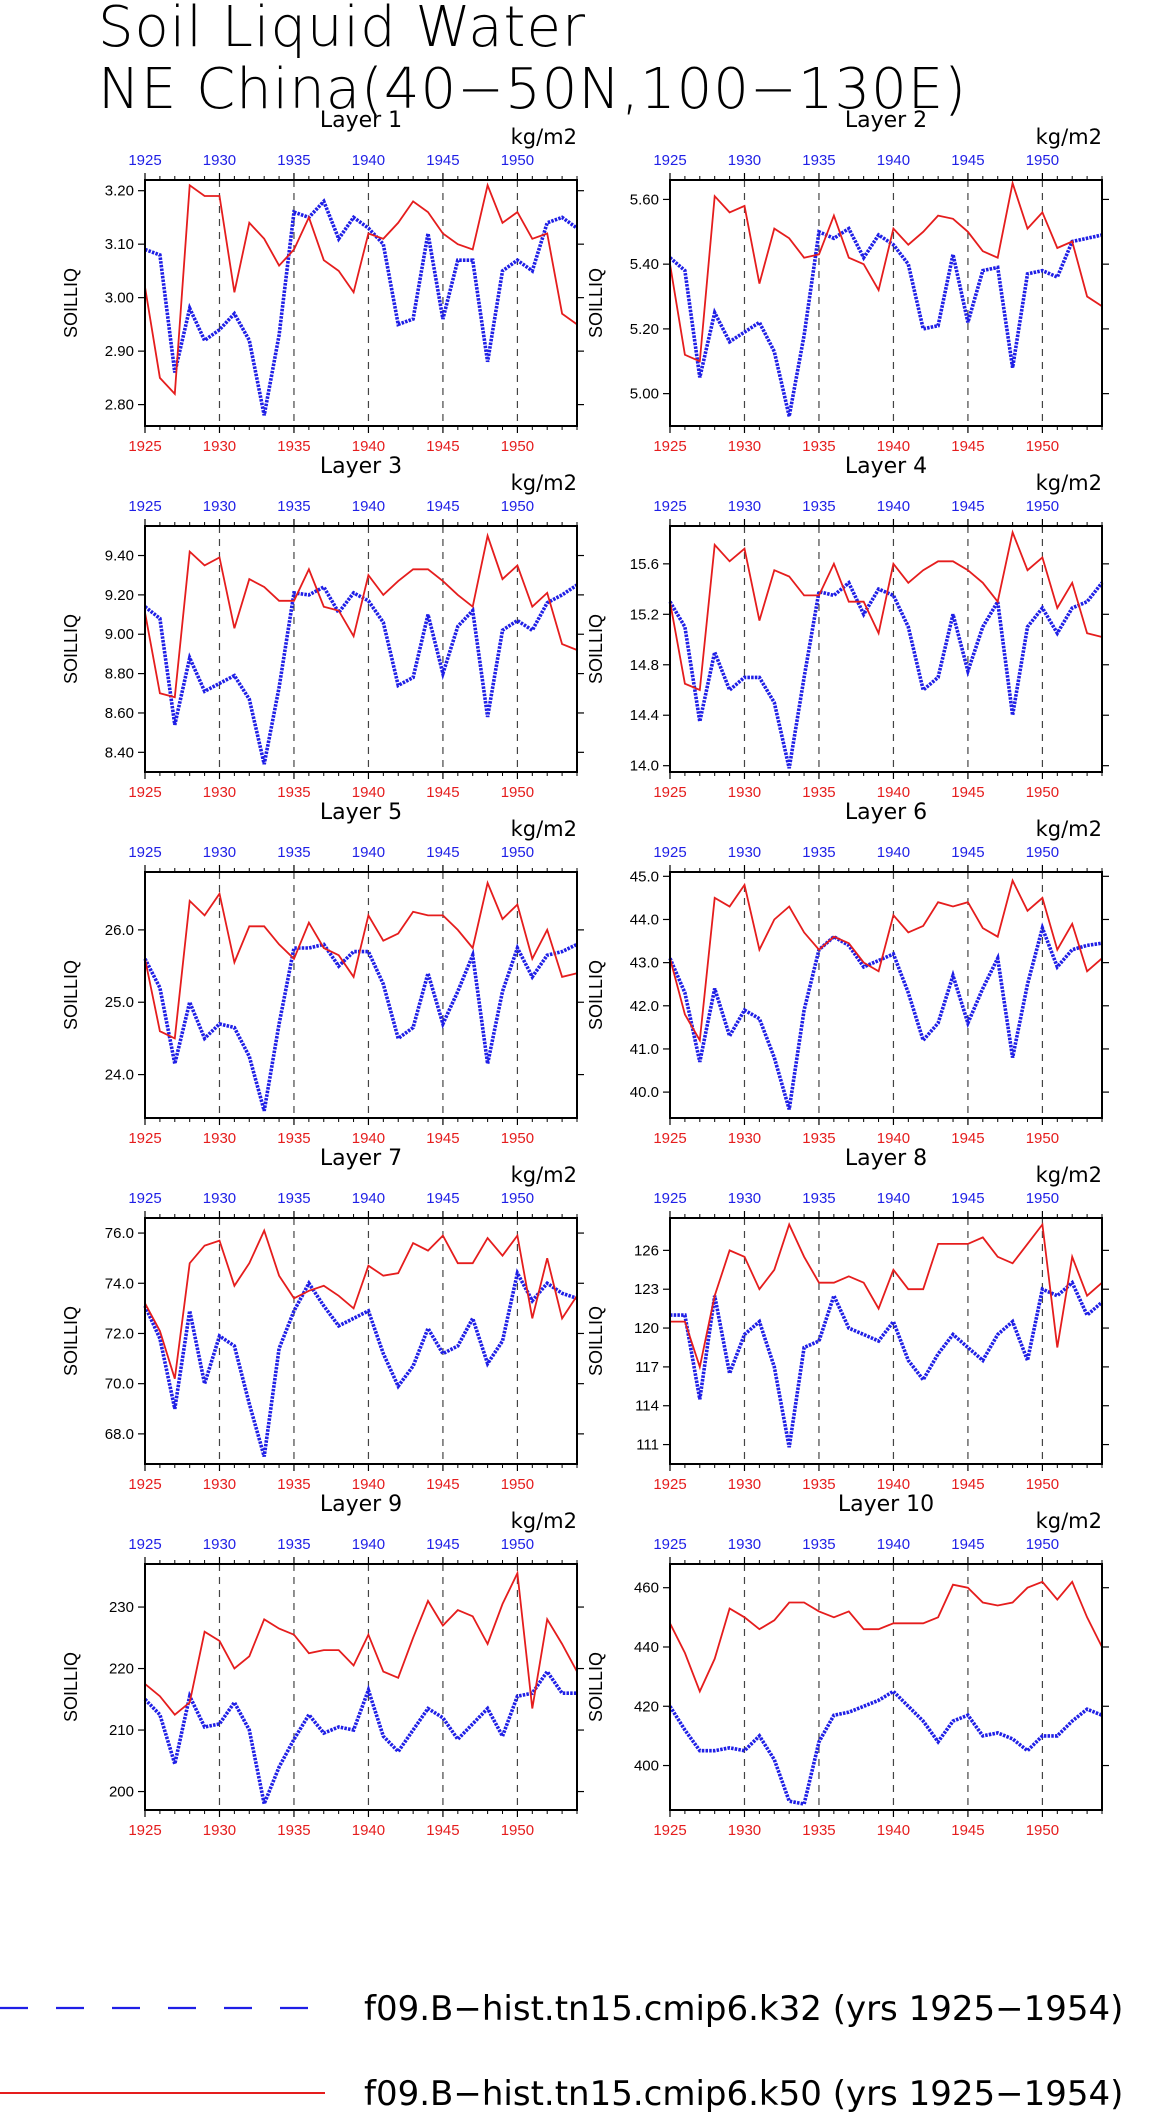 The height and width of the screenshot is (2119, 1155). I want to click on y-tick-label: 8.80, so click(119, 674).